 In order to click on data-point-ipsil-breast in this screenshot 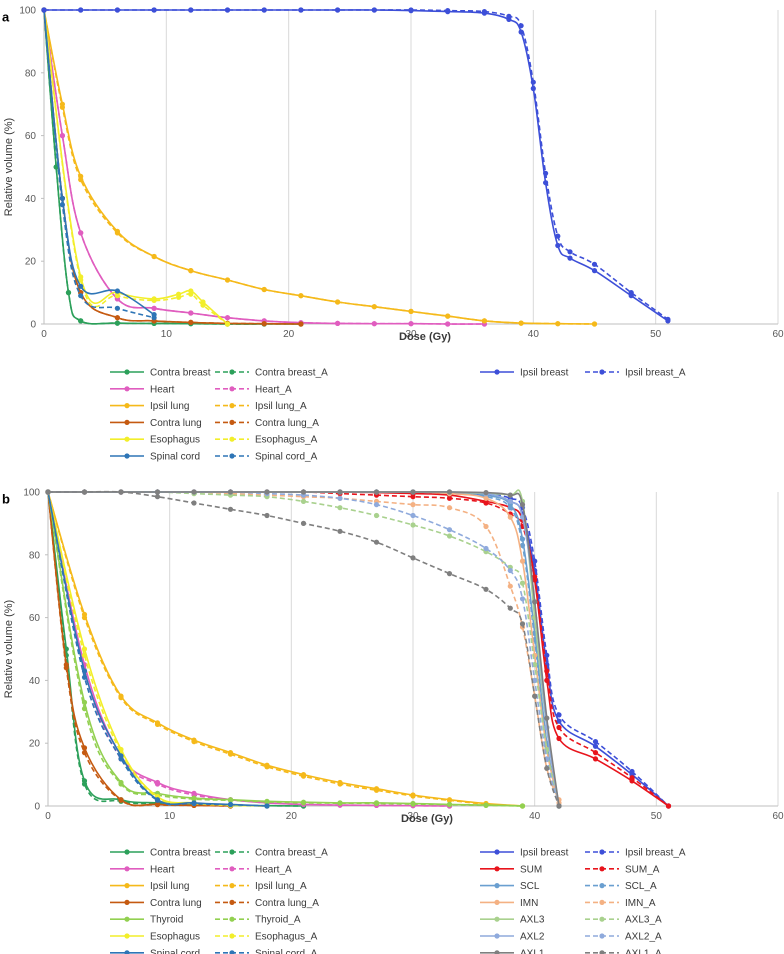, I will do `click(521, 32)`.